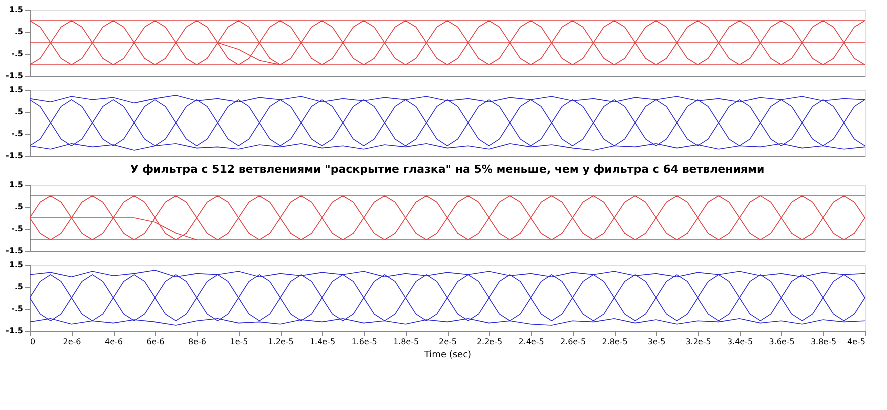 The height and width of the screenshot is (410, 887). I want to click on x-tick-label: 2.2e-5, so click(489, 342).